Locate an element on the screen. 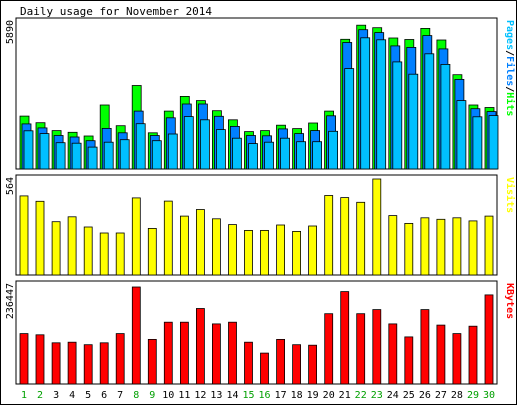 This screenshot has width=517, height=405. day-label-1: 1 is located at coordinates (24, 395).